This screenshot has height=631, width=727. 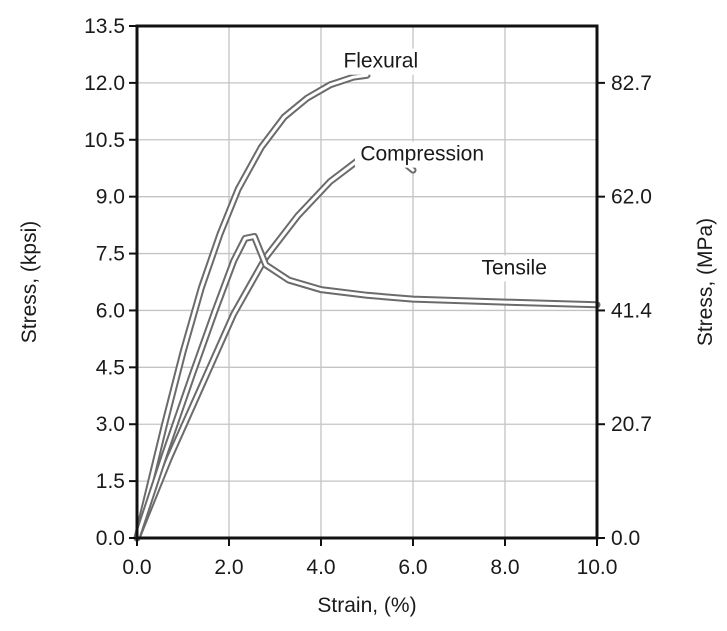 I want to click on x-tick-label: 10.0, so click(x=597, y=567).